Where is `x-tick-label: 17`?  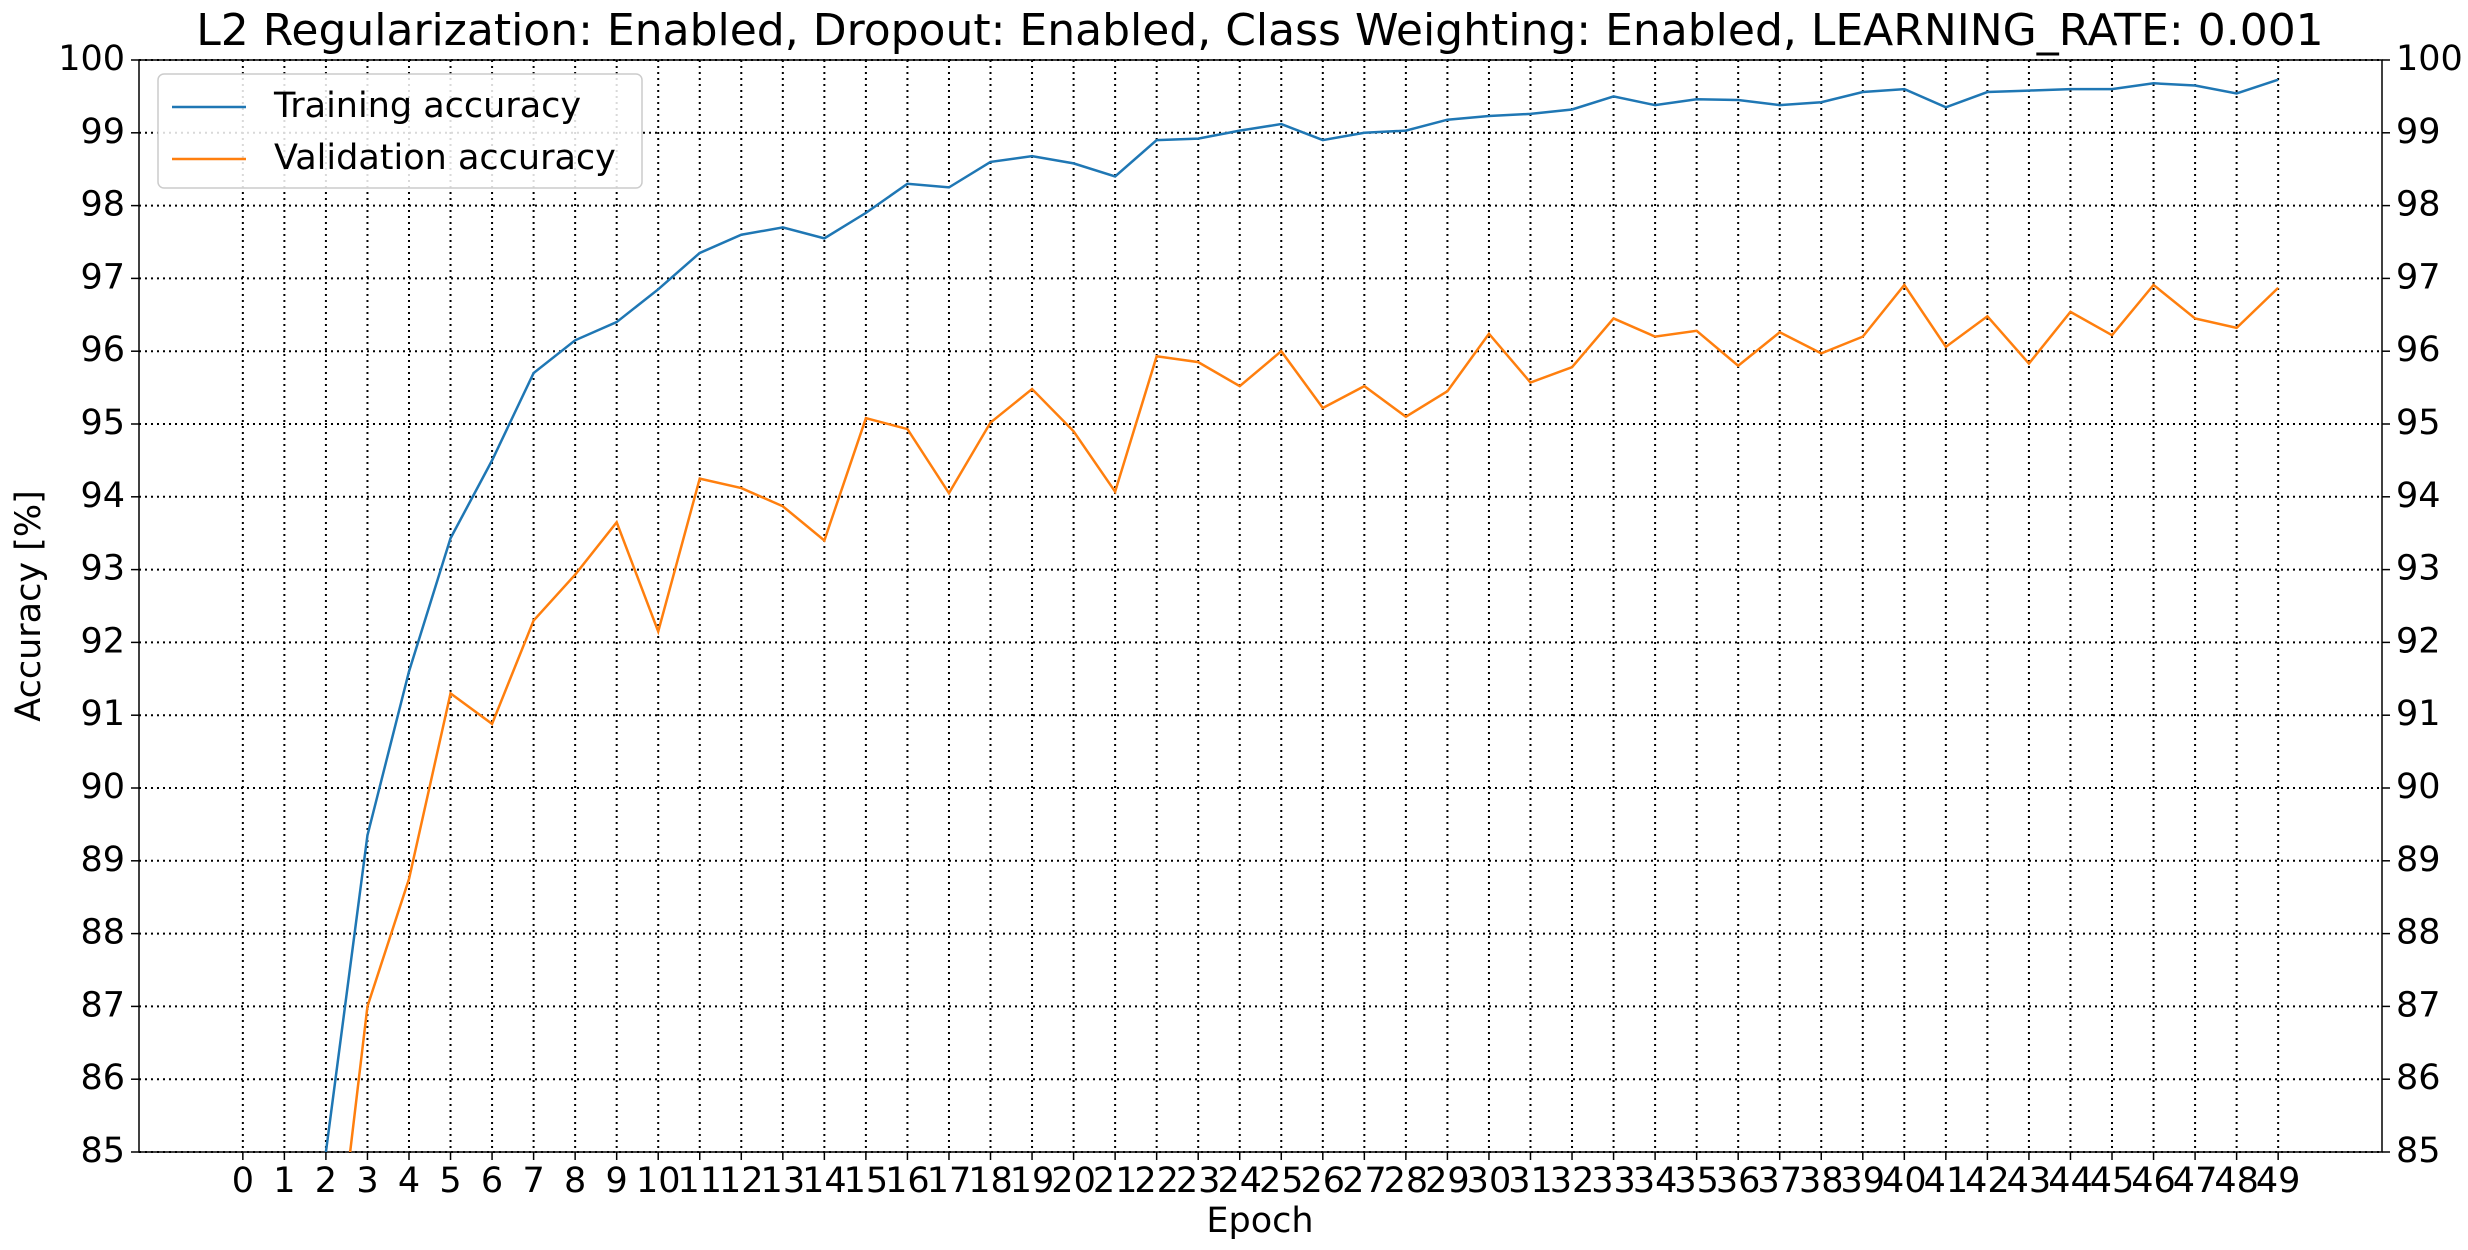
x-tick-label: 17 is located at coordinates (949, 1181).